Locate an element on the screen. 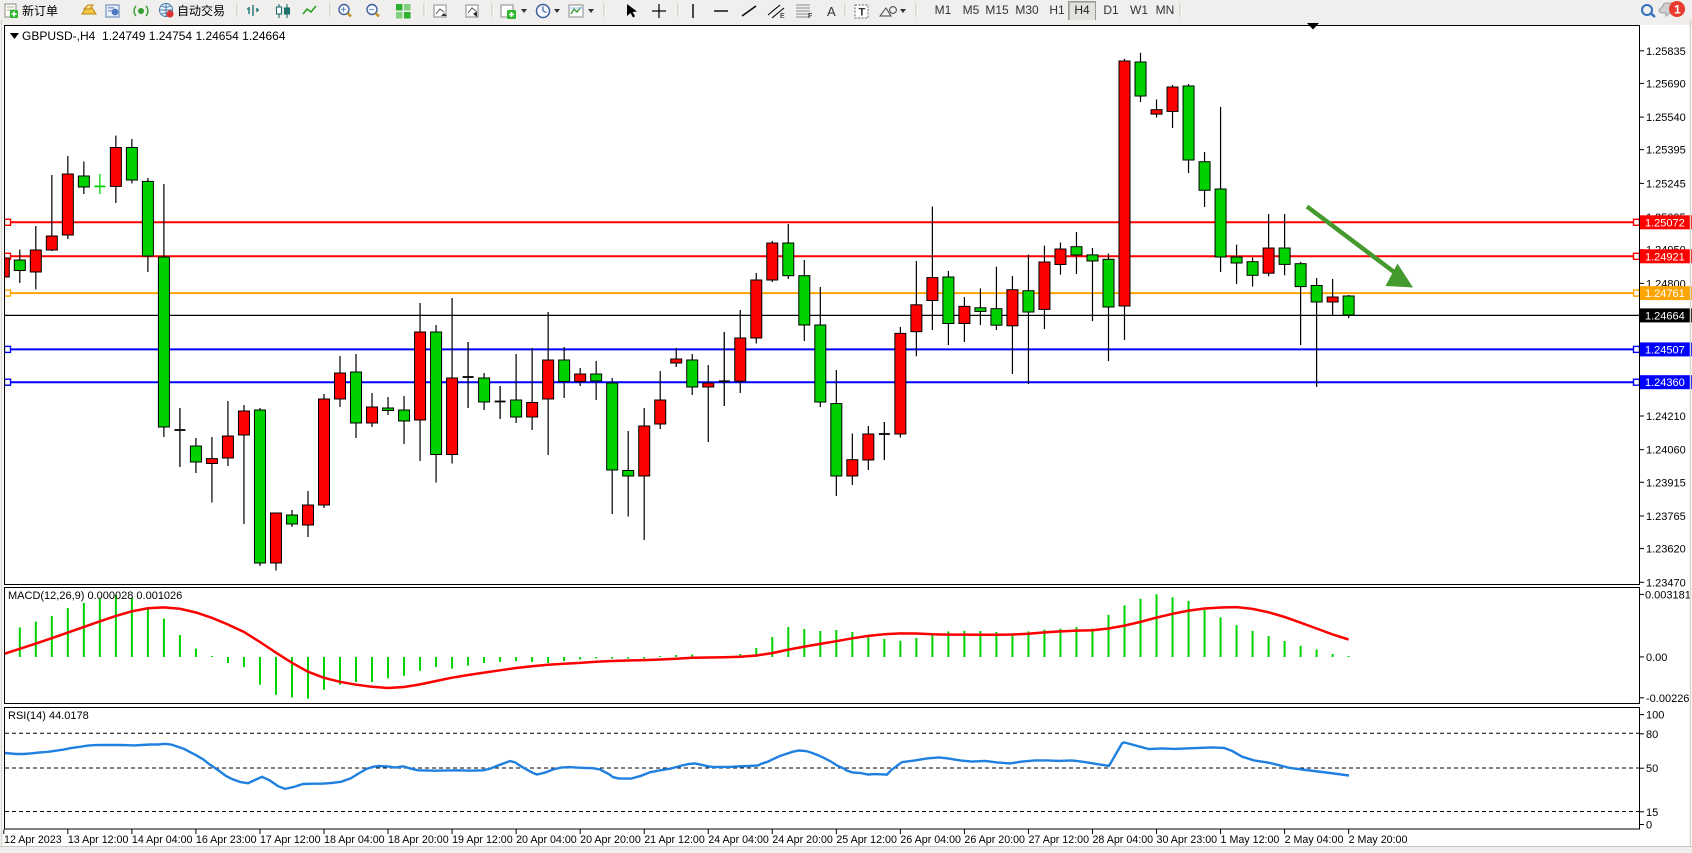  svg-text: 1.24761 is located at coordinates (1665, 294).